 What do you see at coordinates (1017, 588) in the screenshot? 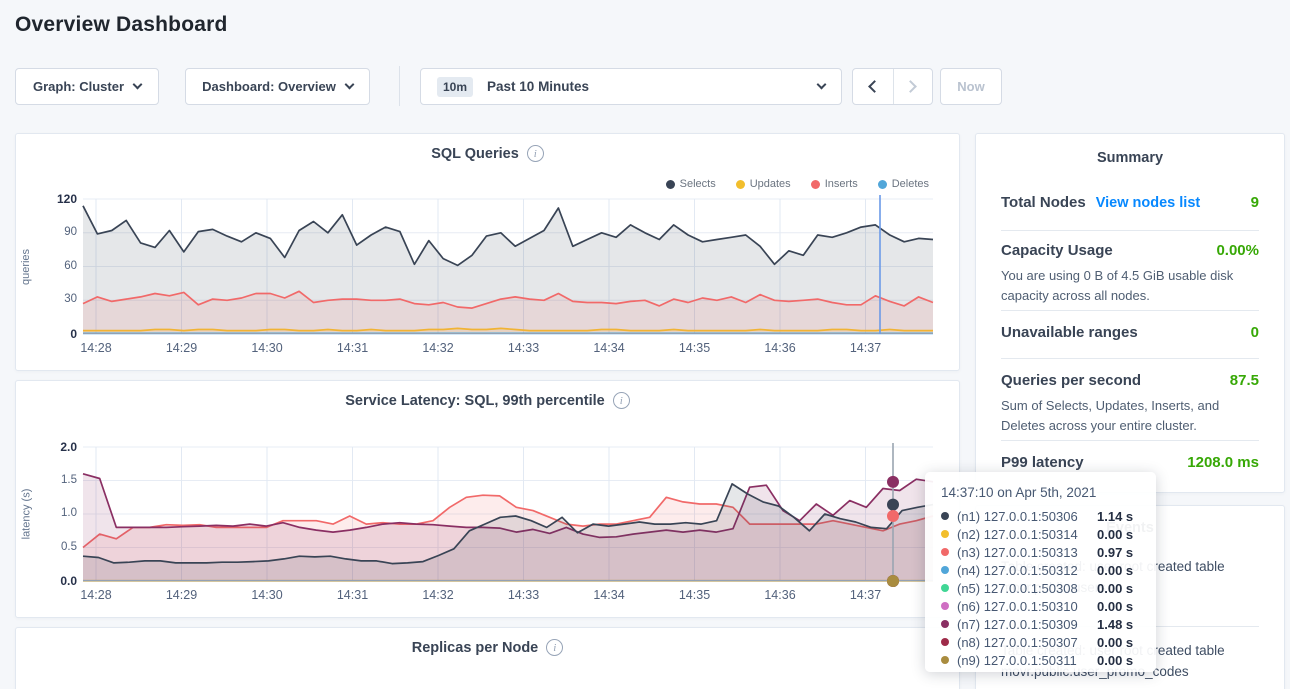
I see `tooltip-node-label: (n5) 127.0.0.1:50308` at bounding box center [1017, 588].